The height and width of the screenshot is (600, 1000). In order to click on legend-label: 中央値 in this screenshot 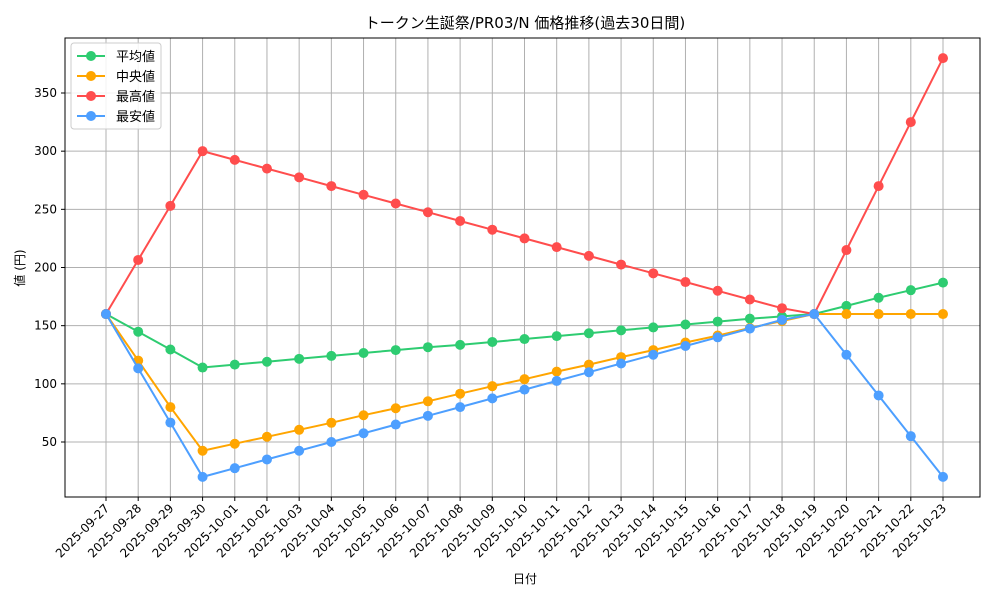, I will do `click(135, 77)`.